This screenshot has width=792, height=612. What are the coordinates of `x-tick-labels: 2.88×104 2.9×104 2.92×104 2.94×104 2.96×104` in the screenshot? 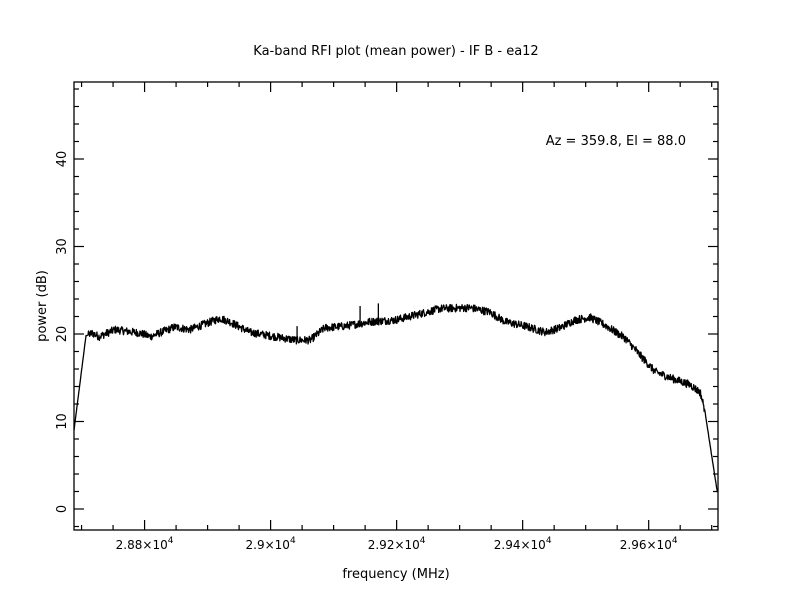 It's located at (397, 544).